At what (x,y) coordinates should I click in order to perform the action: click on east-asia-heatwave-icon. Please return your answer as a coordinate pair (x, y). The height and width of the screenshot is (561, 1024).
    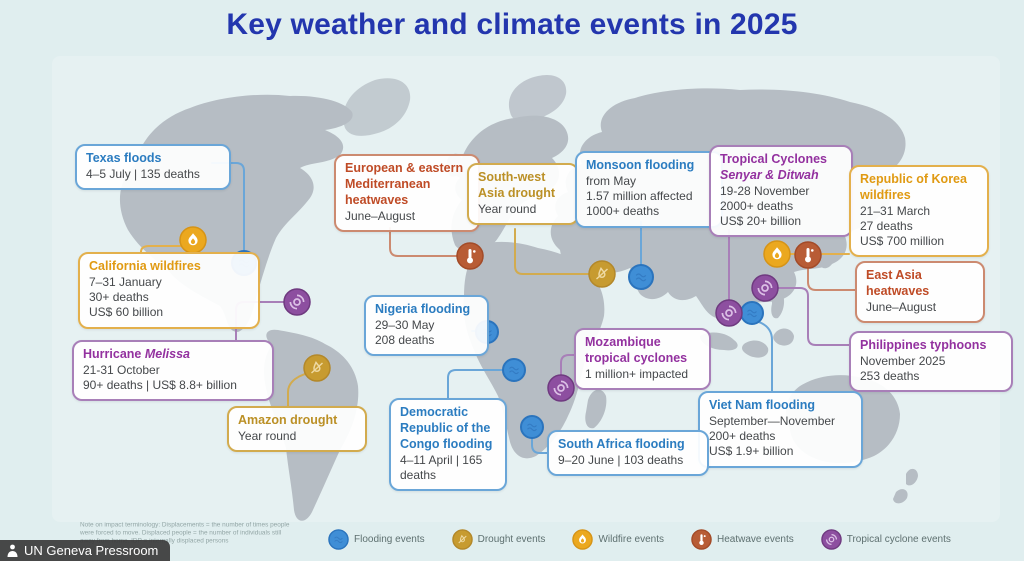
    Looking at the image, I should click on (808, 255).